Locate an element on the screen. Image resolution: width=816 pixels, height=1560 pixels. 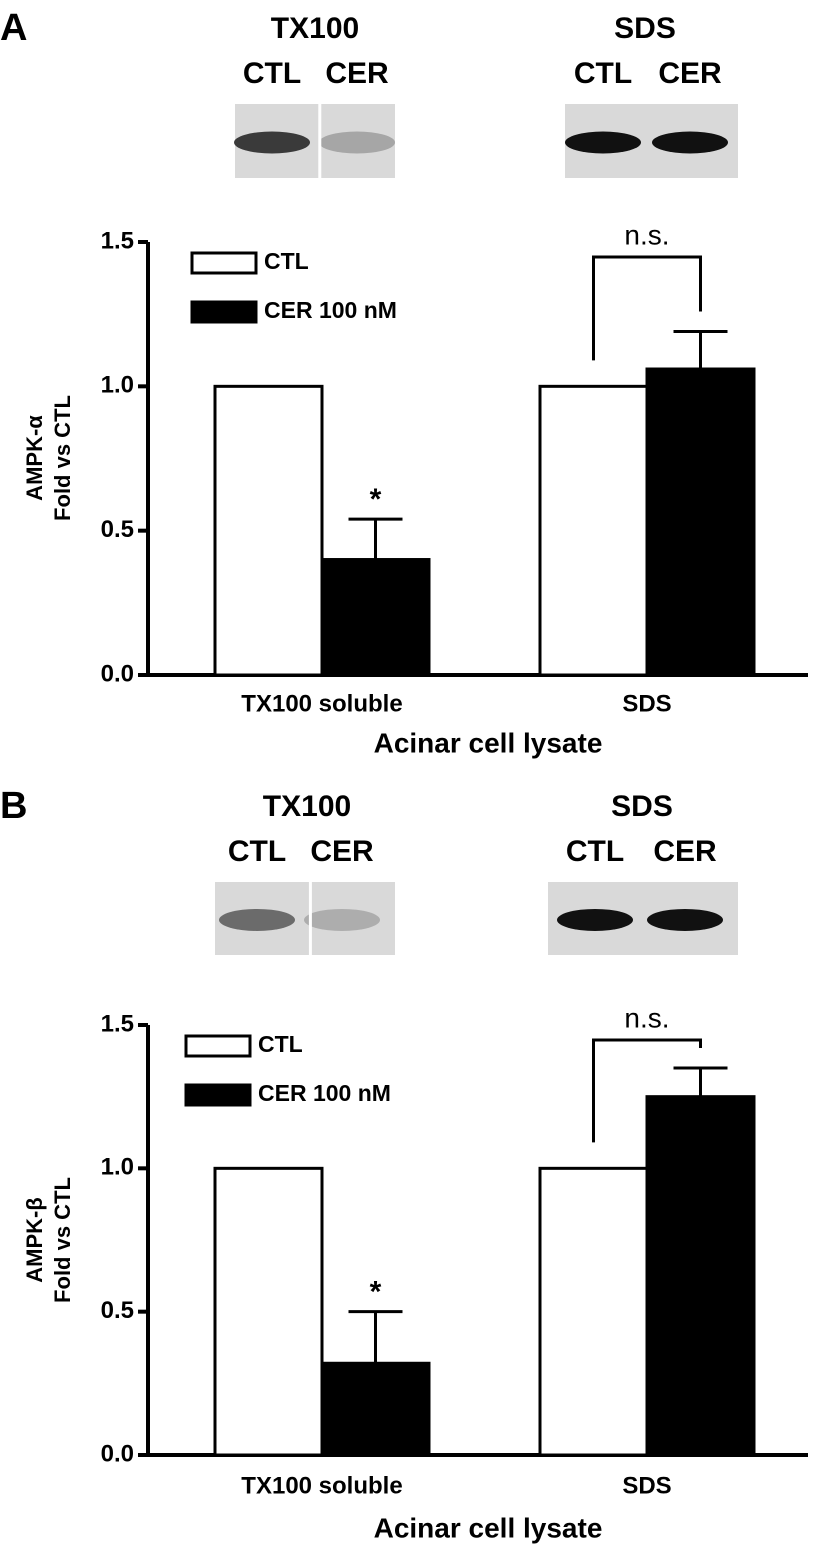
panel-label: B is located at coordinates (13, 806).